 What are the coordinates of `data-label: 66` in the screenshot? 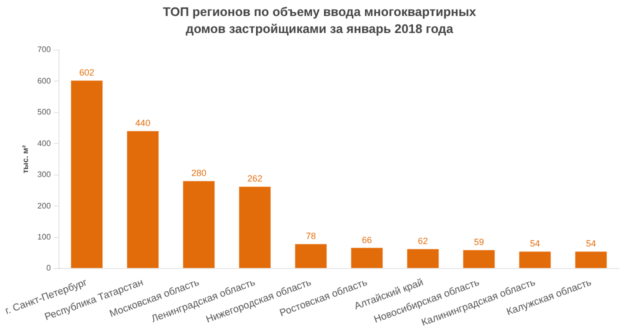 It's located at (367, 239).